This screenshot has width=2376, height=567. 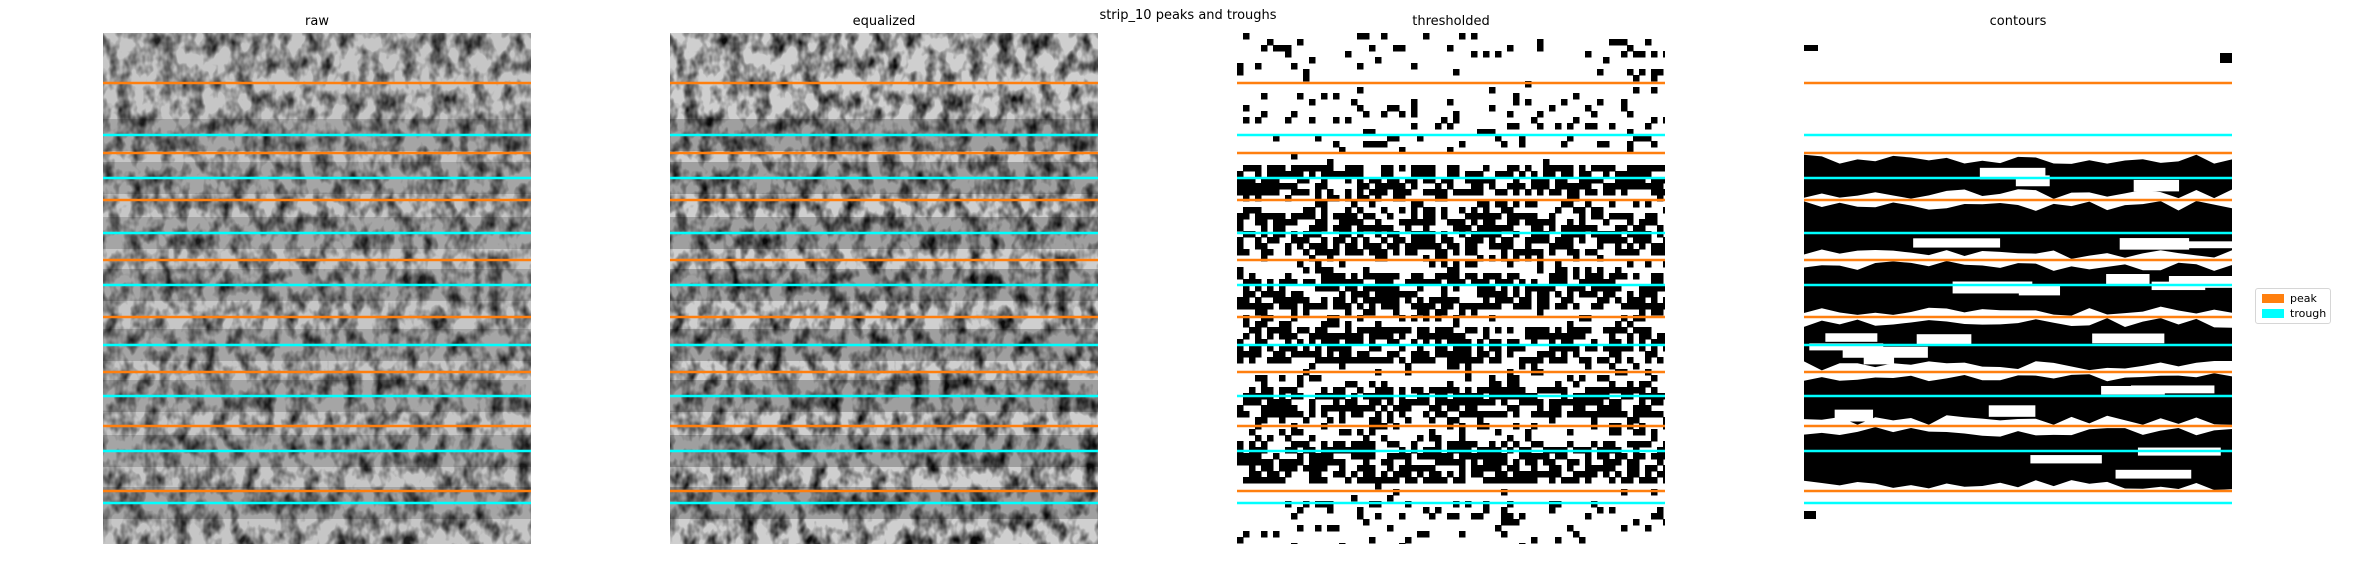 I want to click on panel-title-equalized: equalized, so click(x=884, y=21).